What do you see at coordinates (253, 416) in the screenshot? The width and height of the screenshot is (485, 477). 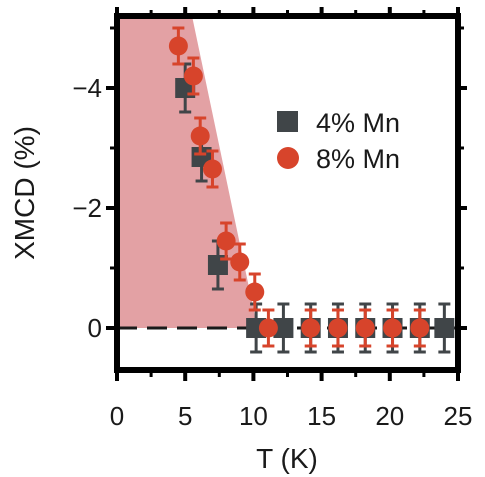 I see `x-tick-label: 10` at bounding box center [253, 416].